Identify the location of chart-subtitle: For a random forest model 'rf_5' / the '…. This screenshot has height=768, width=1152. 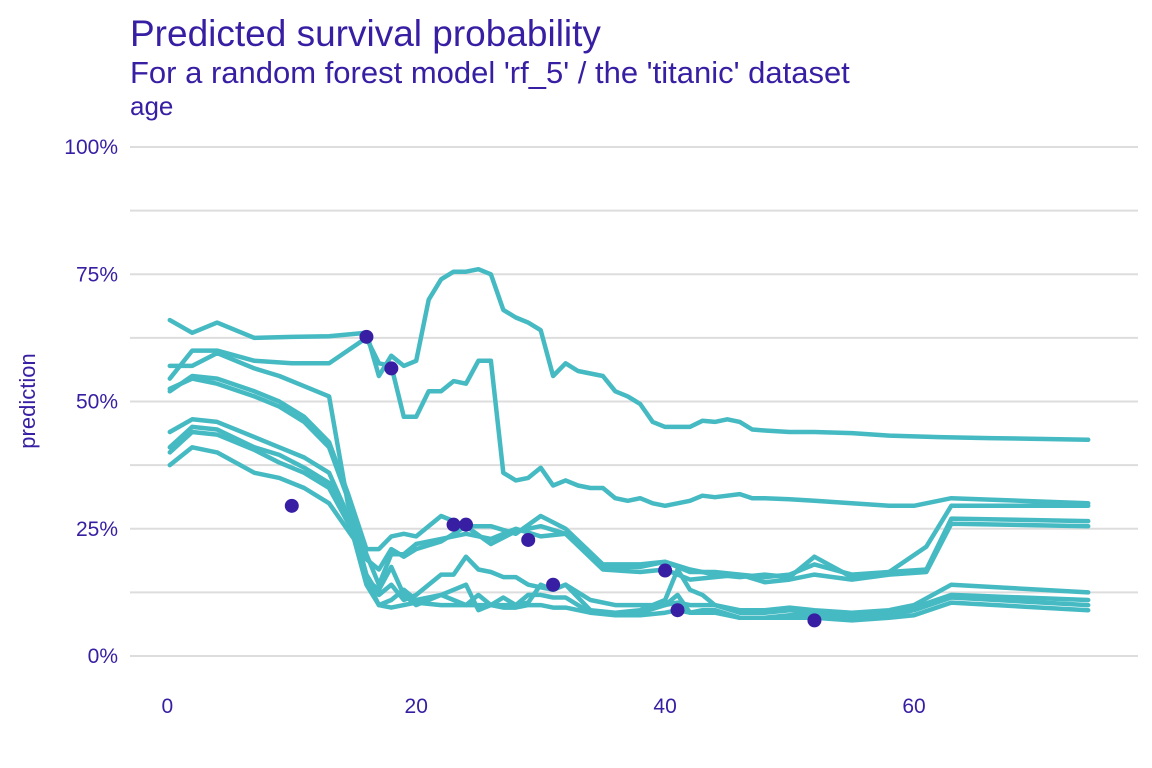
(490, 72).